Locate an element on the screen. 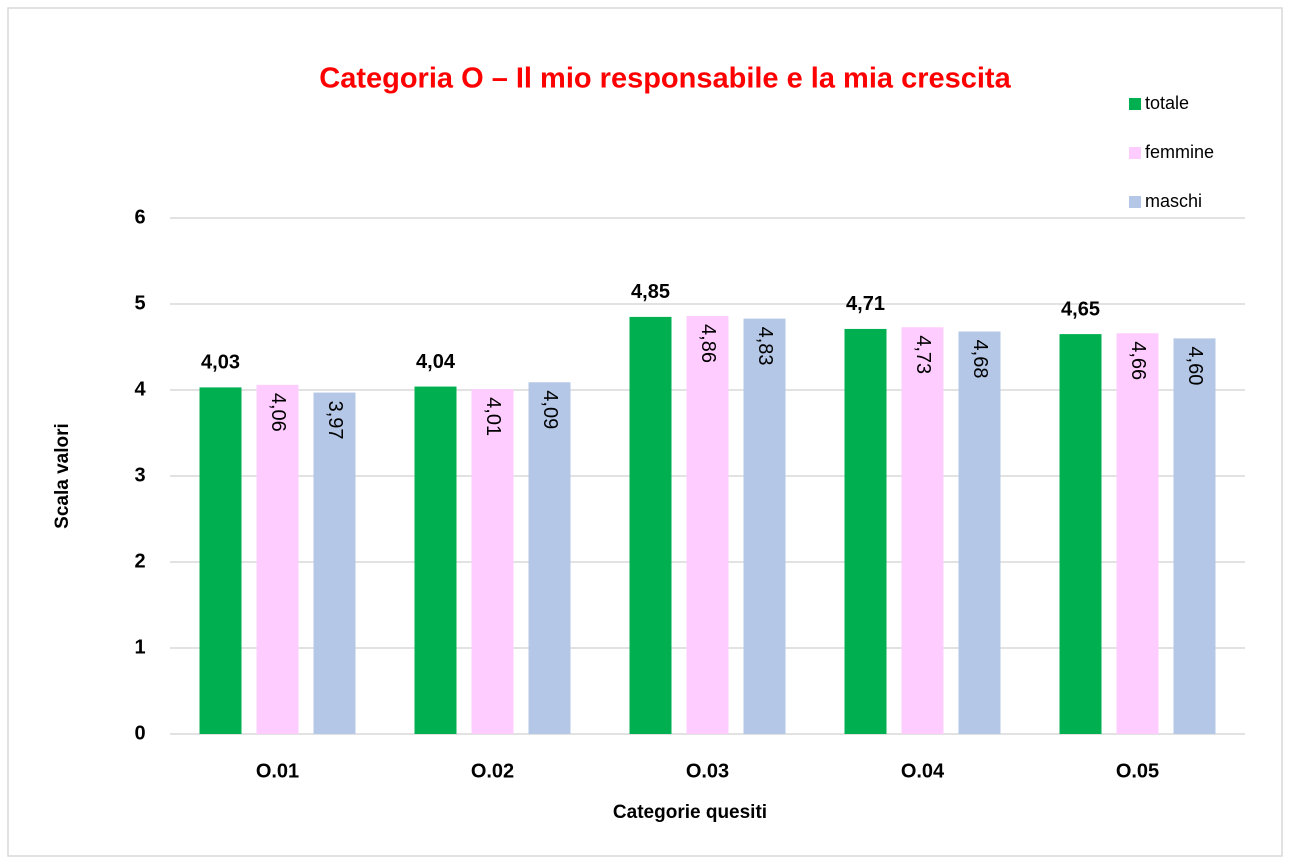  y-tick-label: 5 is located at coordinates (139, 303).